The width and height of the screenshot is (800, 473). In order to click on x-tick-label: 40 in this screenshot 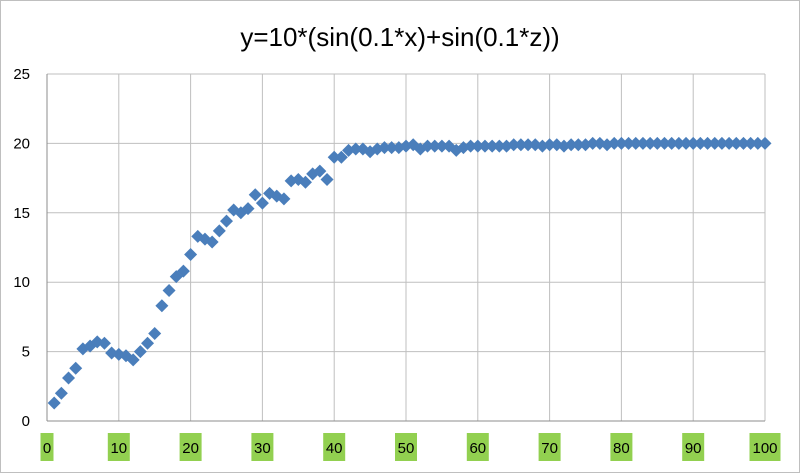, I will do `click(334, 448)`.